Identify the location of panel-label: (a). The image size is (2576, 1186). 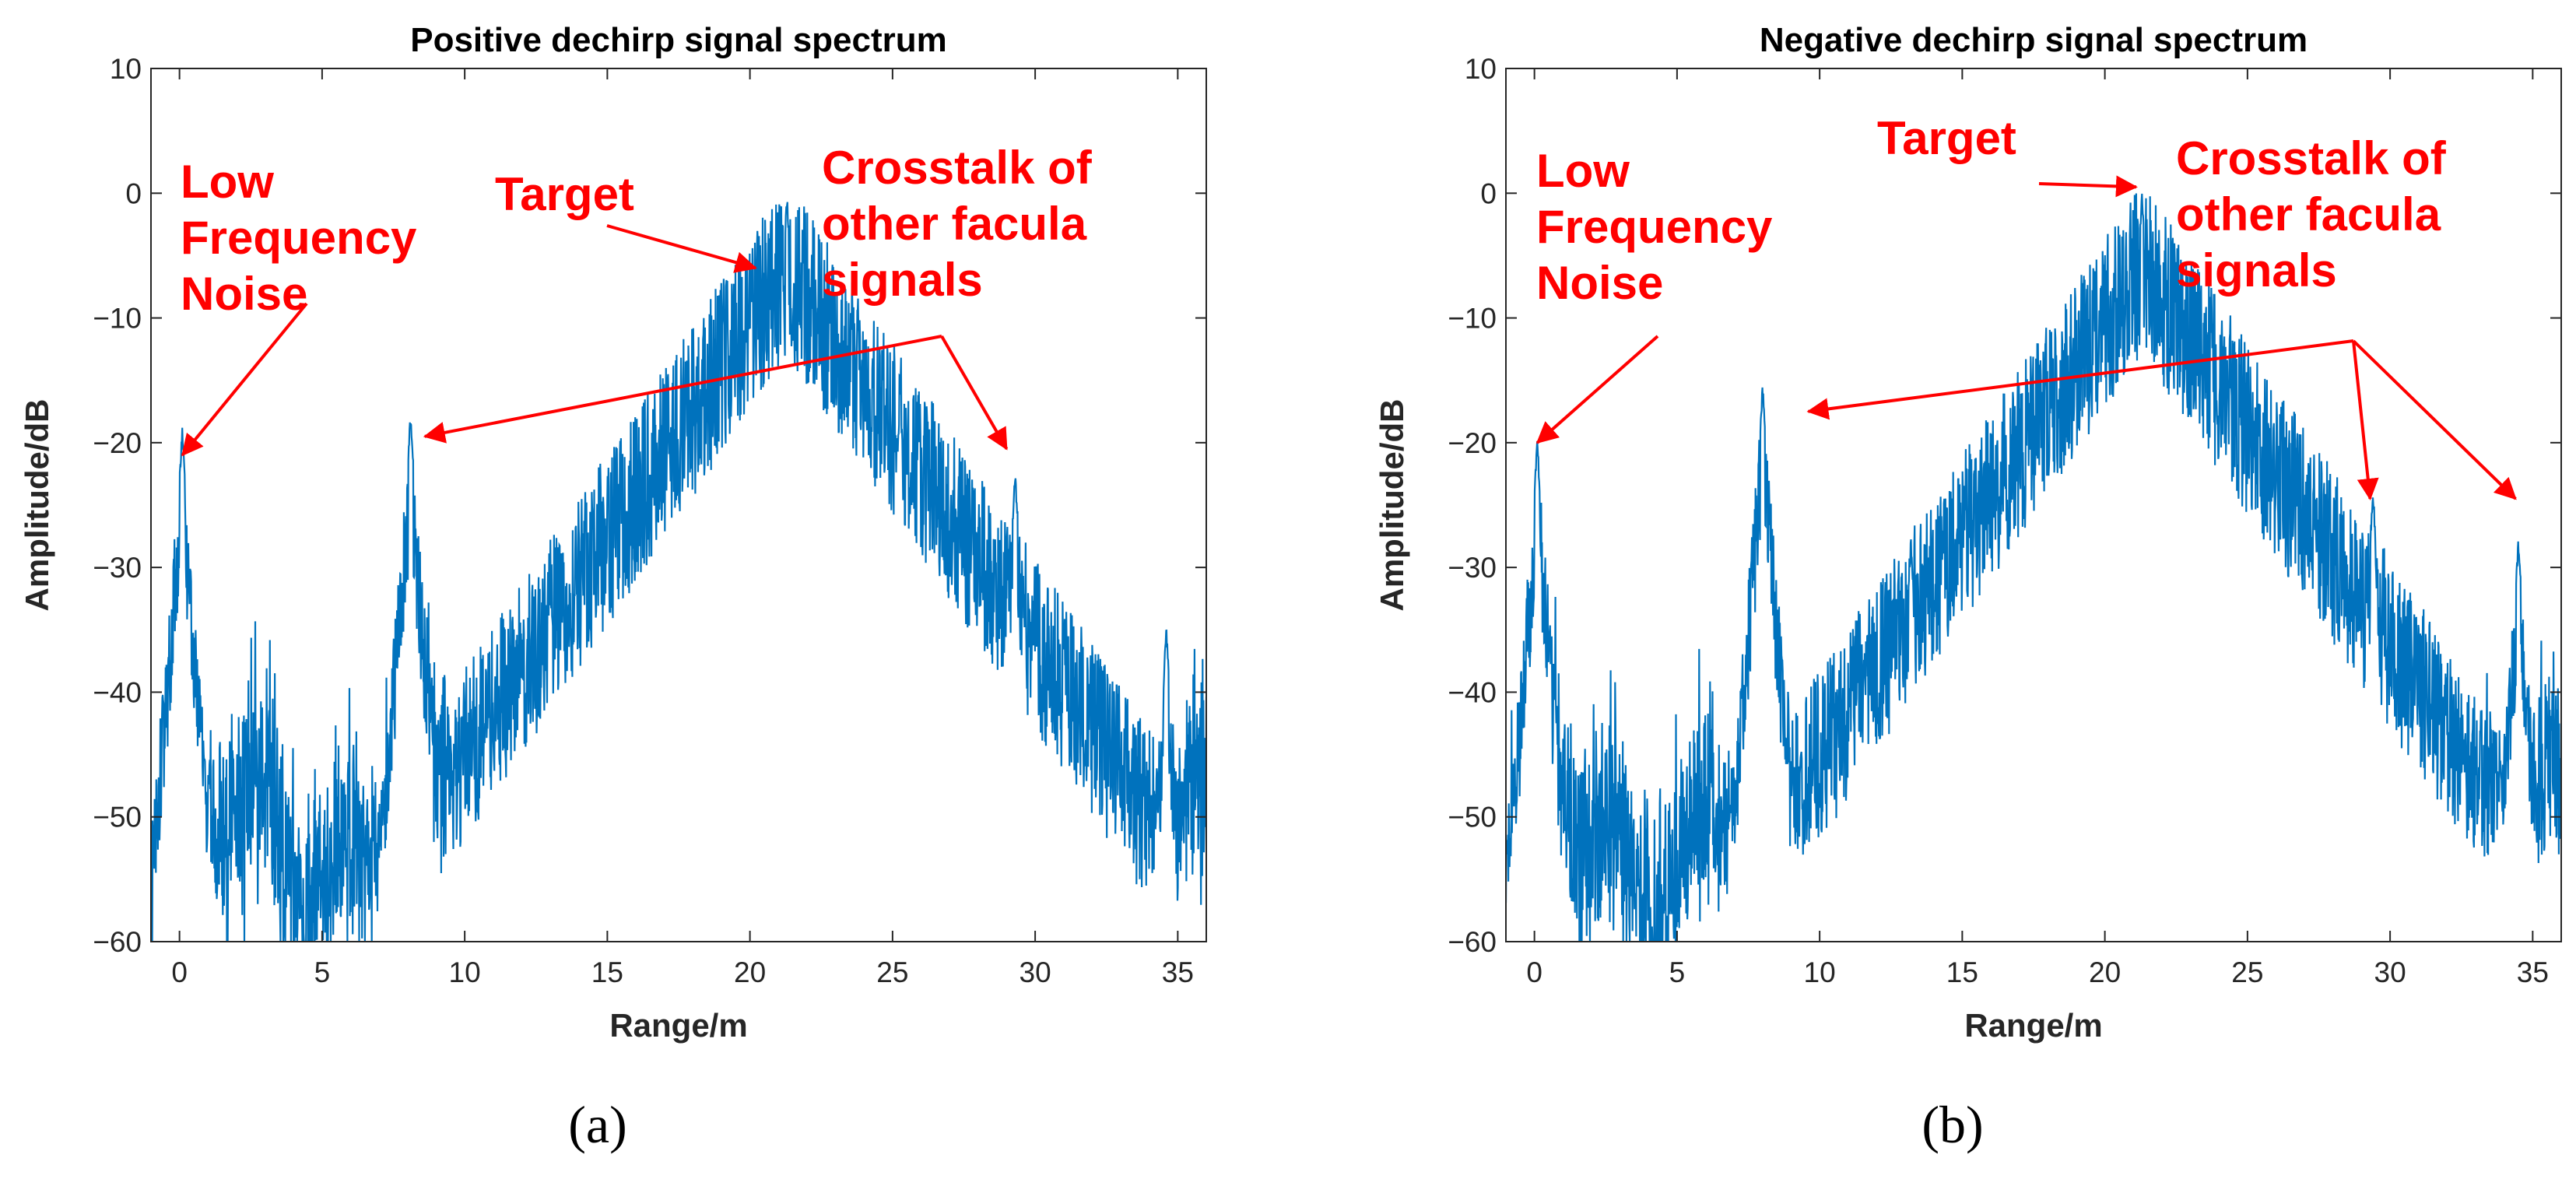
(597, 1125).